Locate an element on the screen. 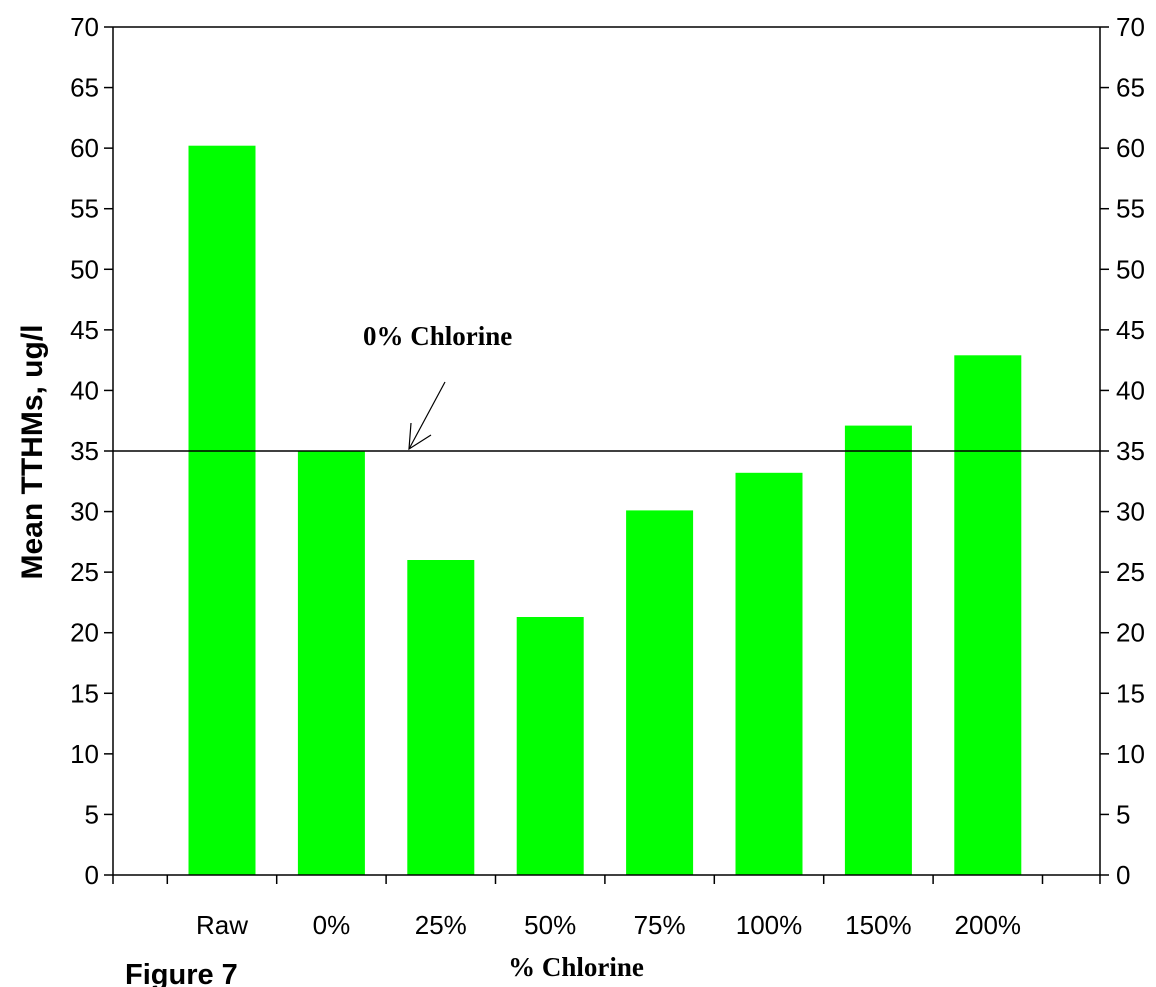 The image size is (1156, 987). left-y-ticks: 0 5 10 15 20 25 30 35 40 45 50 55 60 65 70 is located at coordinates (91, 451).